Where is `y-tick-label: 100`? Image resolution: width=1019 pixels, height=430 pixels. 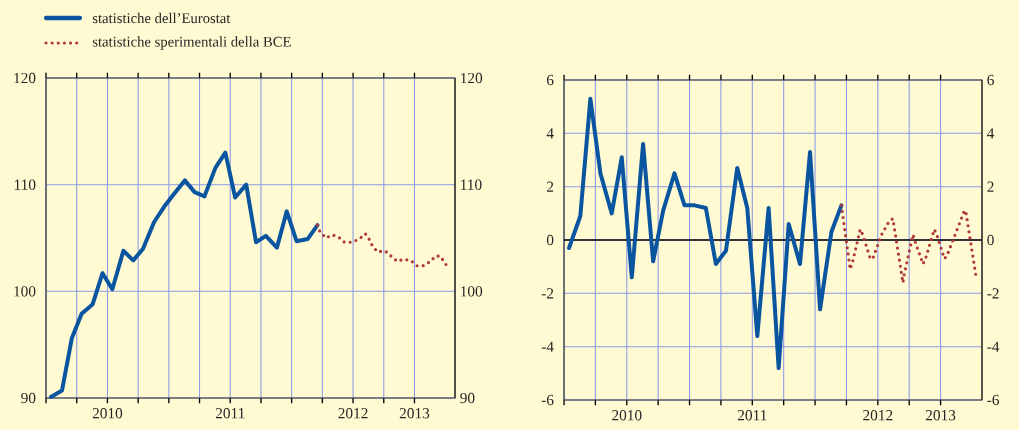 y-tick-label: 100 is located at coordinates (25, 291).